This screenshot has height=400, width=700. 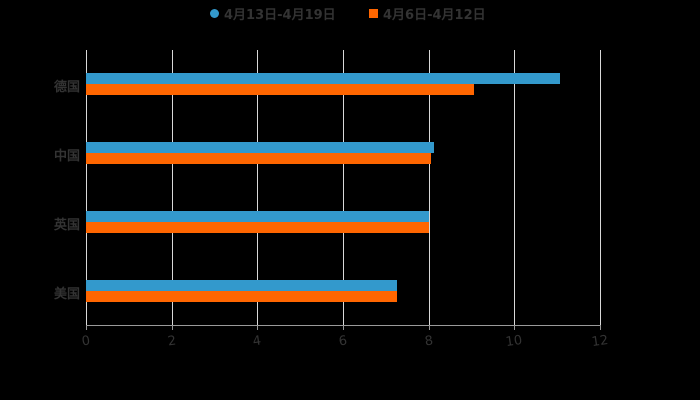 What do you see at coordinates (86, 341) in the screenshot?
I see `x-tick-label: 0` at bounding box center [86, 341].